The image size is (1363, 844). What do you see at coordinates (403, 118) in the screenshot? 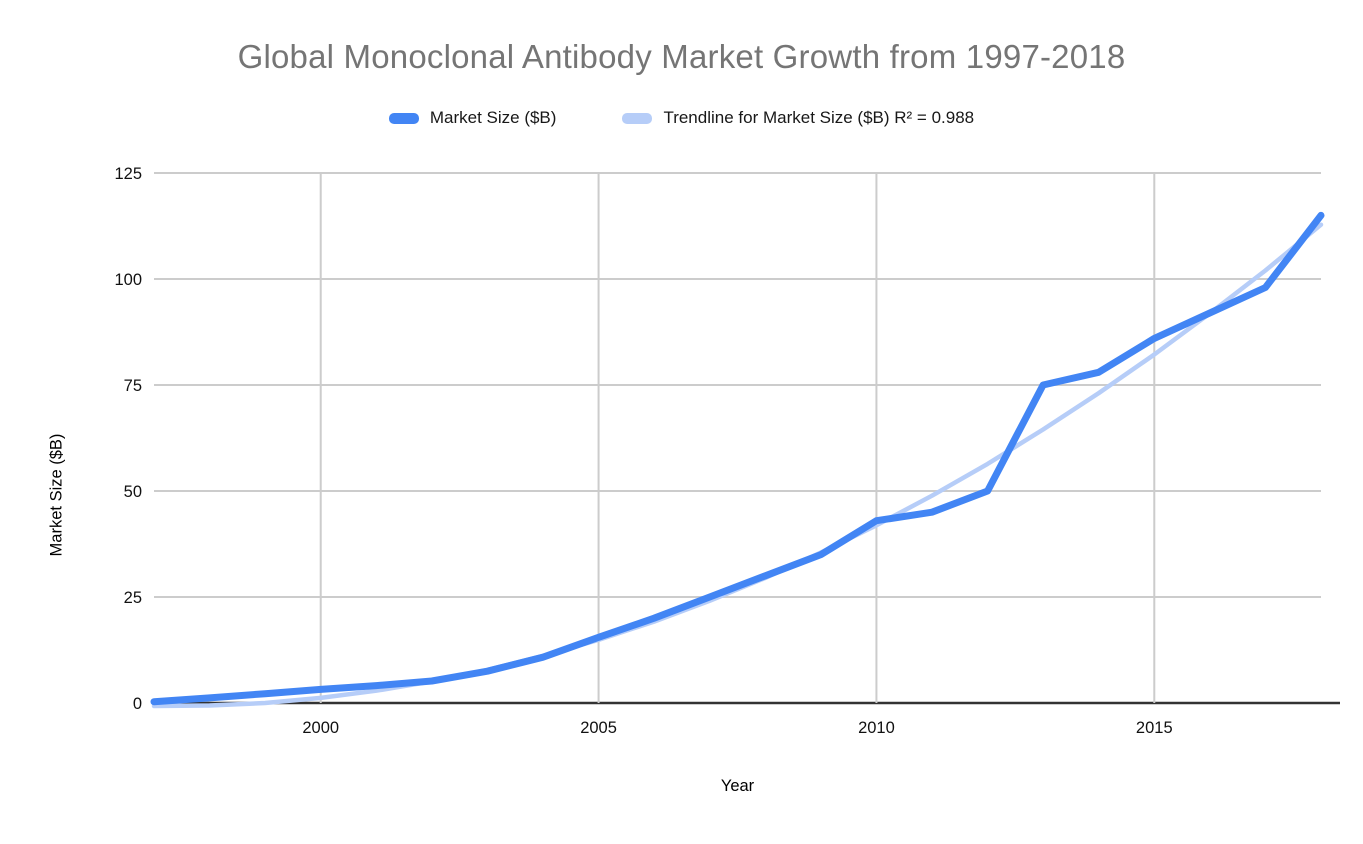
I see `legend-swatch-market-size` at bounding box center [403, 118].